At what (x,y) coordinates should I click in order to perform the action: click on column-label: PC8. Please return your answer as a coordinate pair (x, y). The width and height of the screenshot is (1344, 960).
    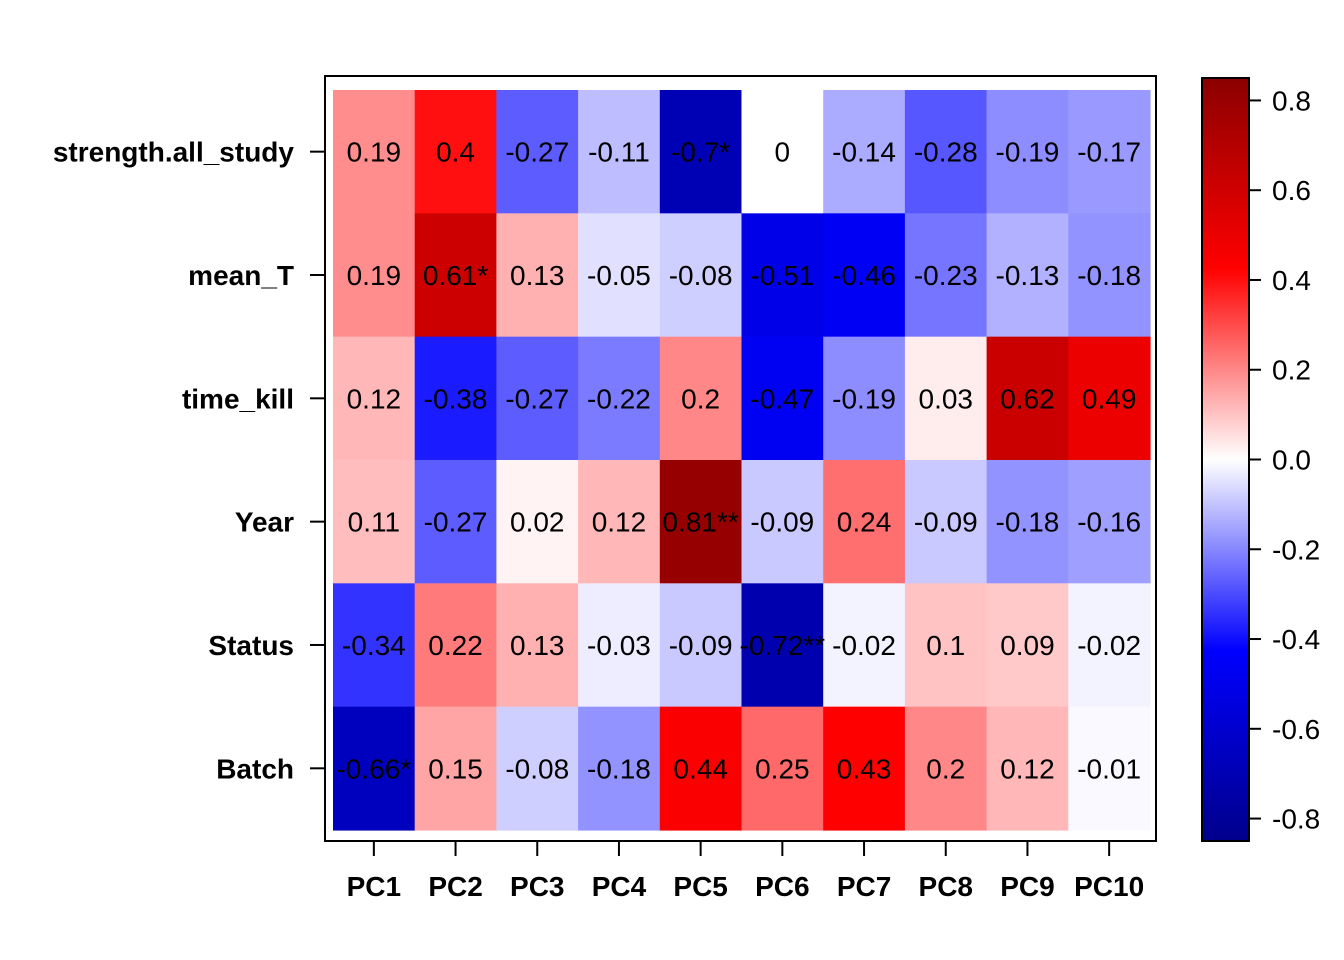
    Looking at the image, I should click on (946, 886).